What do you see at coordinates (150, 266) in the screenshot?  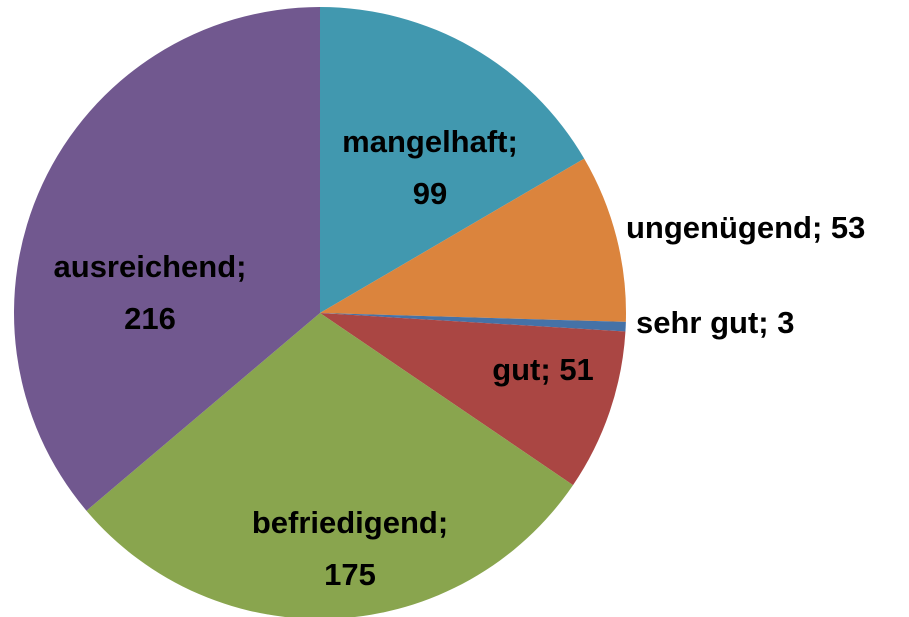 I see `data-label-line: ausreichend;` at bounding box center [150, 266].